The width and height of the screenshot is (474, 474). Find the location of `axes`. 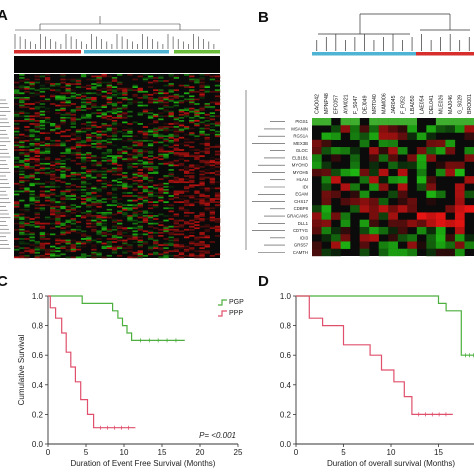

axes is located at coordinates (142, 370).